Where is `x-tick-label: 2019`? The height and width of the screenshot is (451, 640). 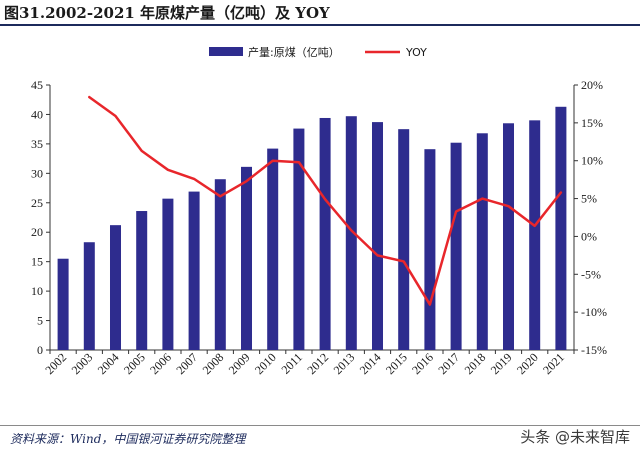
x-tick-label: 2019 is located at coordinates (501, 363).